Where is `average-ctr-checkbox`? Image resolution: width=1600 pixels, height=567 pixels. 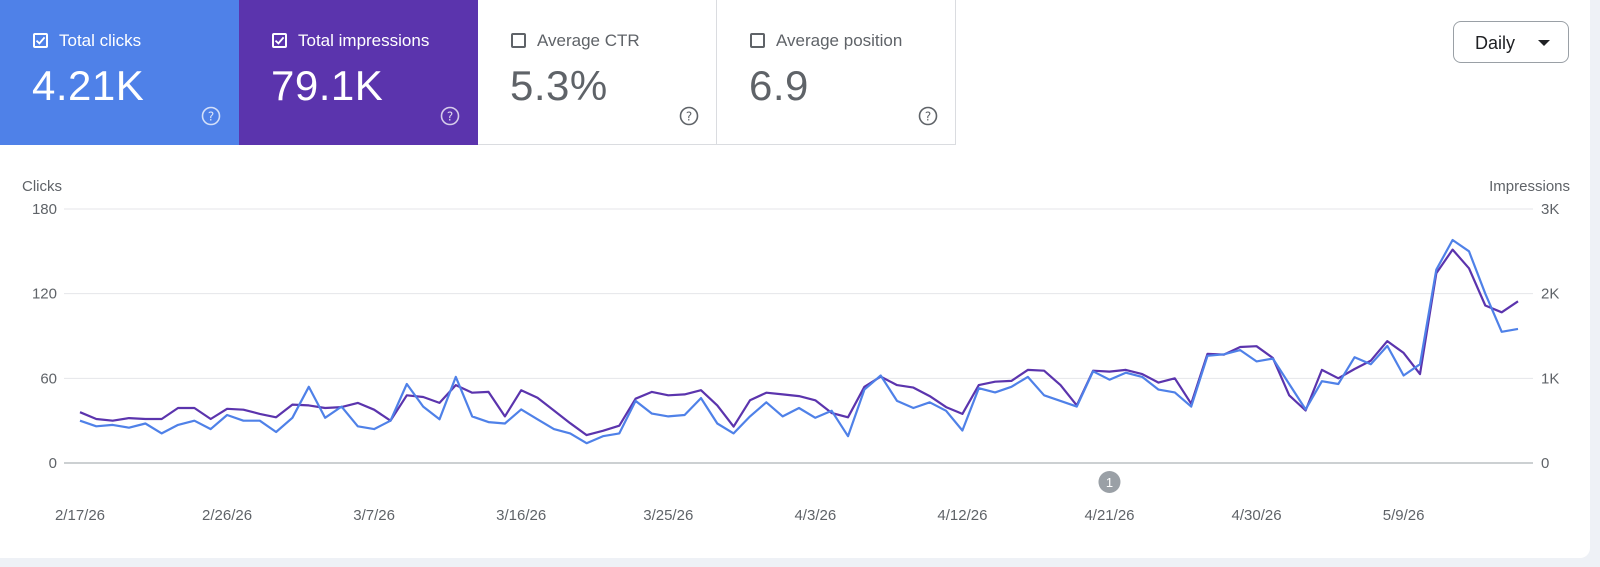
average-ctr-checkbox is located at coordinates (518, 40).